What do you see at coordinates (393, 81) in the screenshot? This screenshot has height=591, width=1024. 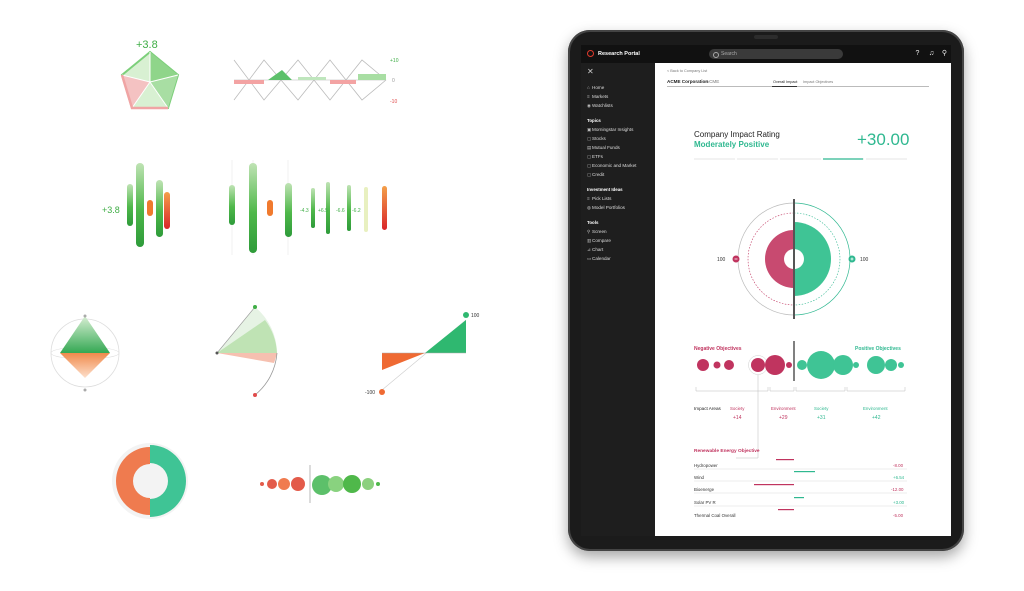 I see `wave-axis-mid: 0` at bounding box center [393, 81].